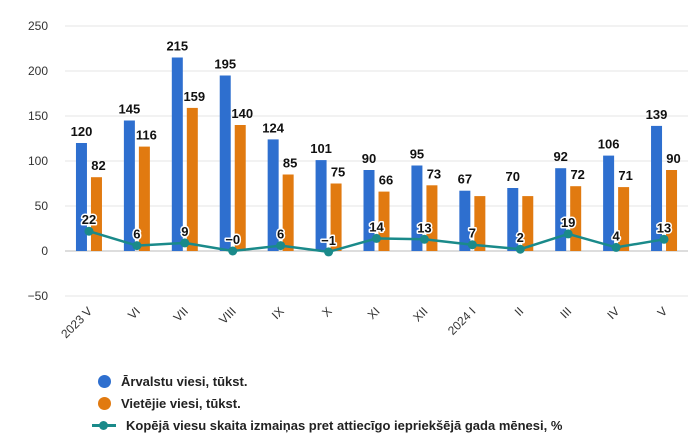  I want to click on data-label-foreign: 145, so click(130, 109).